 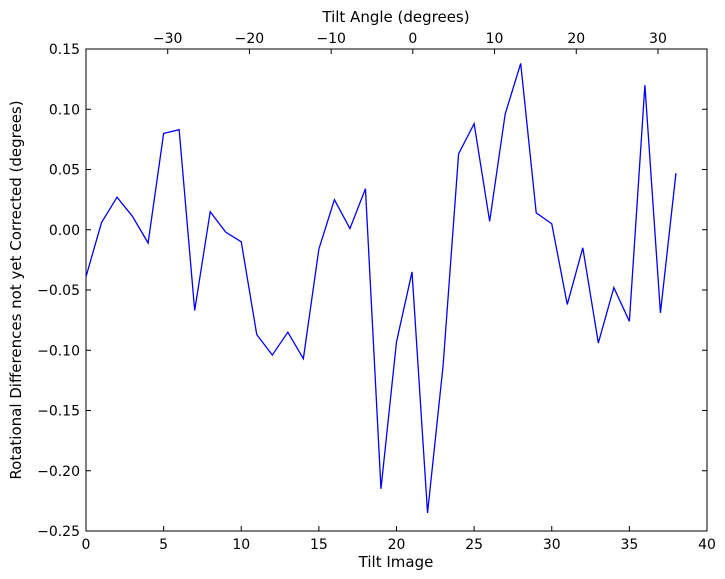 What do you see at coordinates (658, 39) in the screenshot?
I see `top-tick-label: 30` at bounding box center [658, 39].